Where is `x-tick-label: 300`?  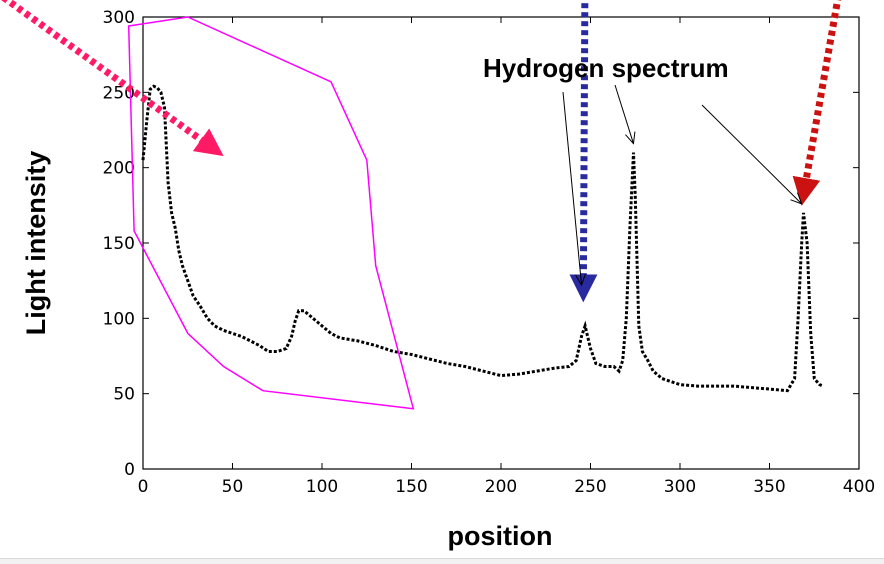 x-tick-label: 300 is located at coordinates (680, 487).